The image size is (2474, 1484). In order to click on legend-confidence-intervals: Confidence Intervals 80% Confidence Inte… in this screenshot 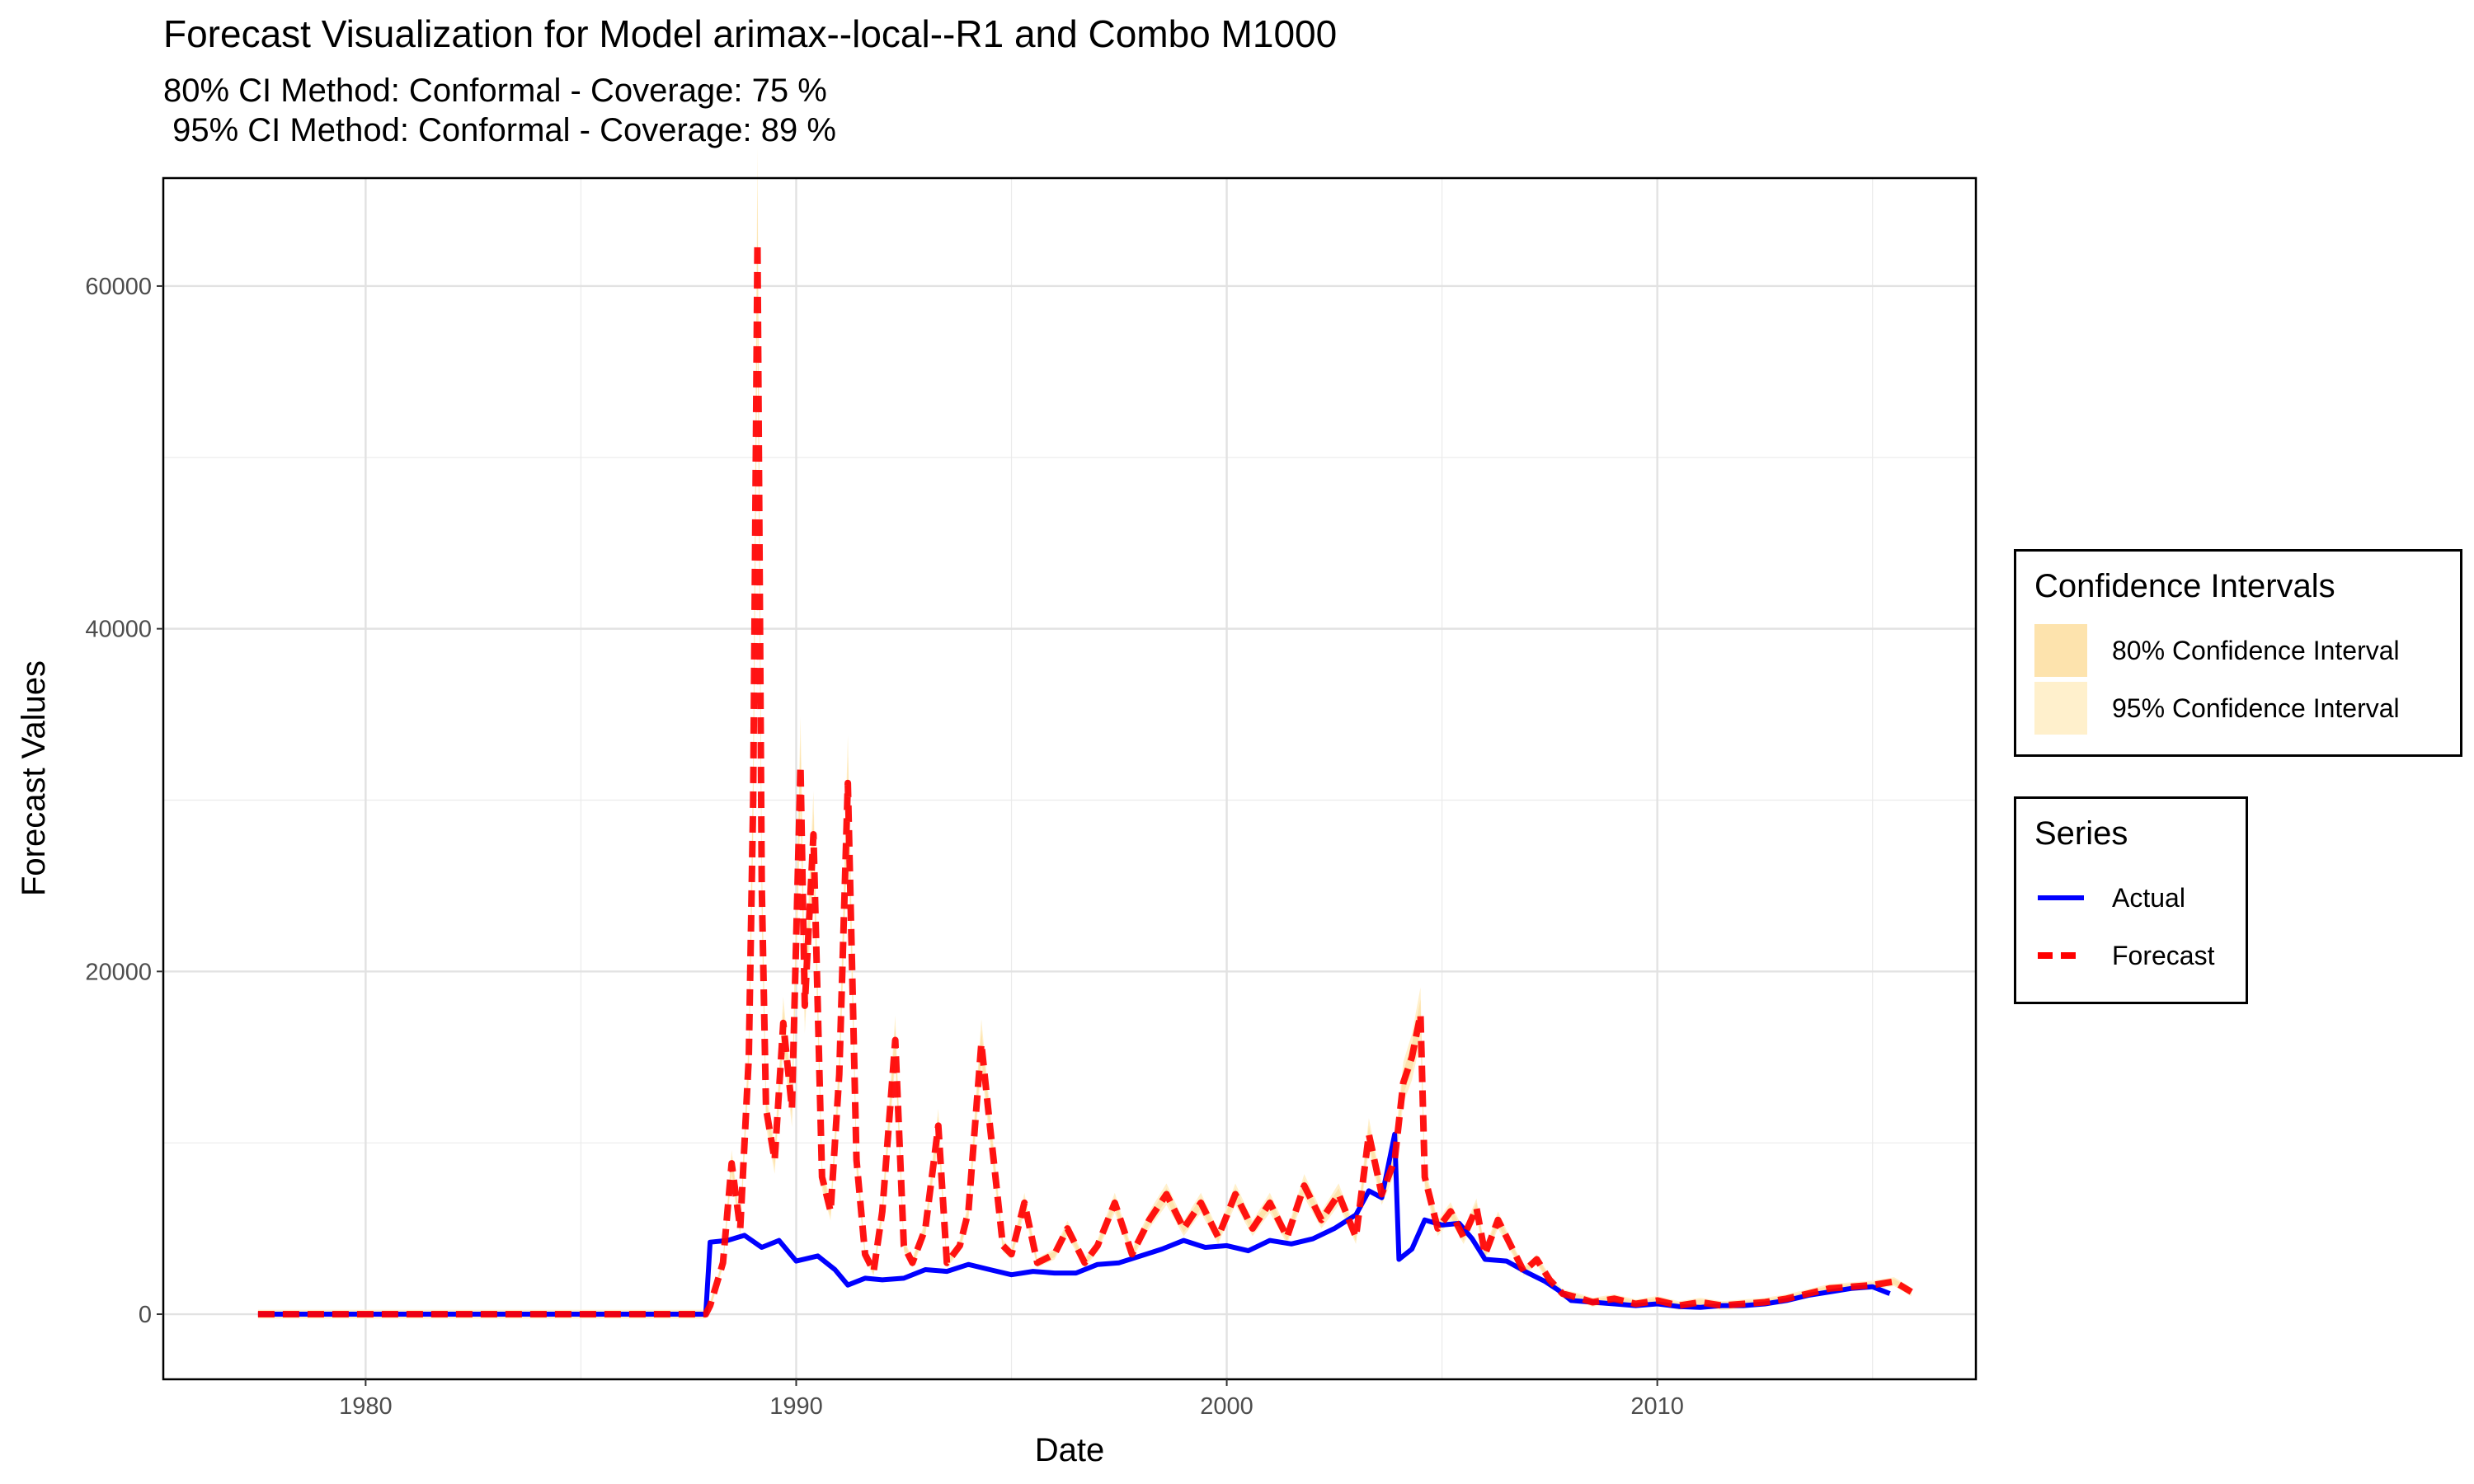, I will do `click(2238, 653)`.